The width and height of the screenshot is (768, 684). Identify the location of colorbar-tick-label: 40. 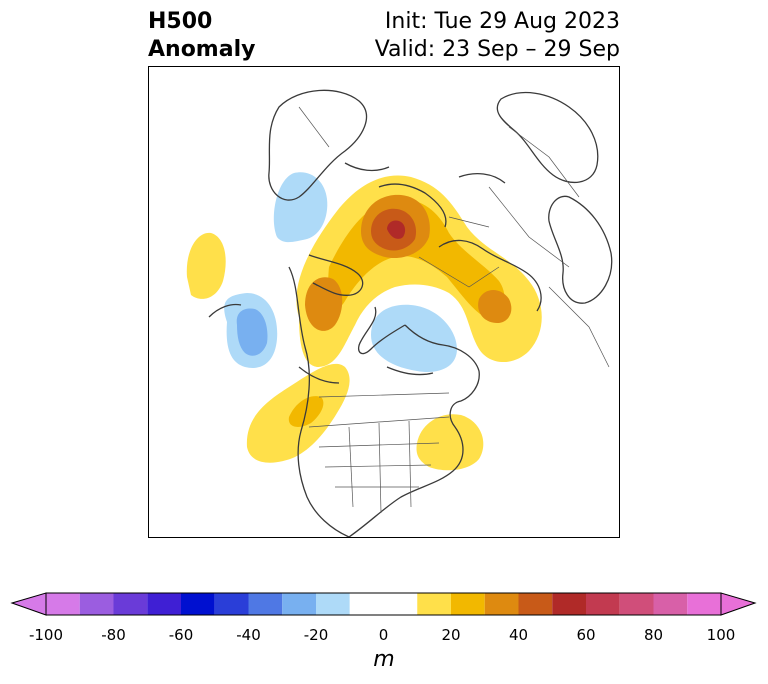
(518, 635).